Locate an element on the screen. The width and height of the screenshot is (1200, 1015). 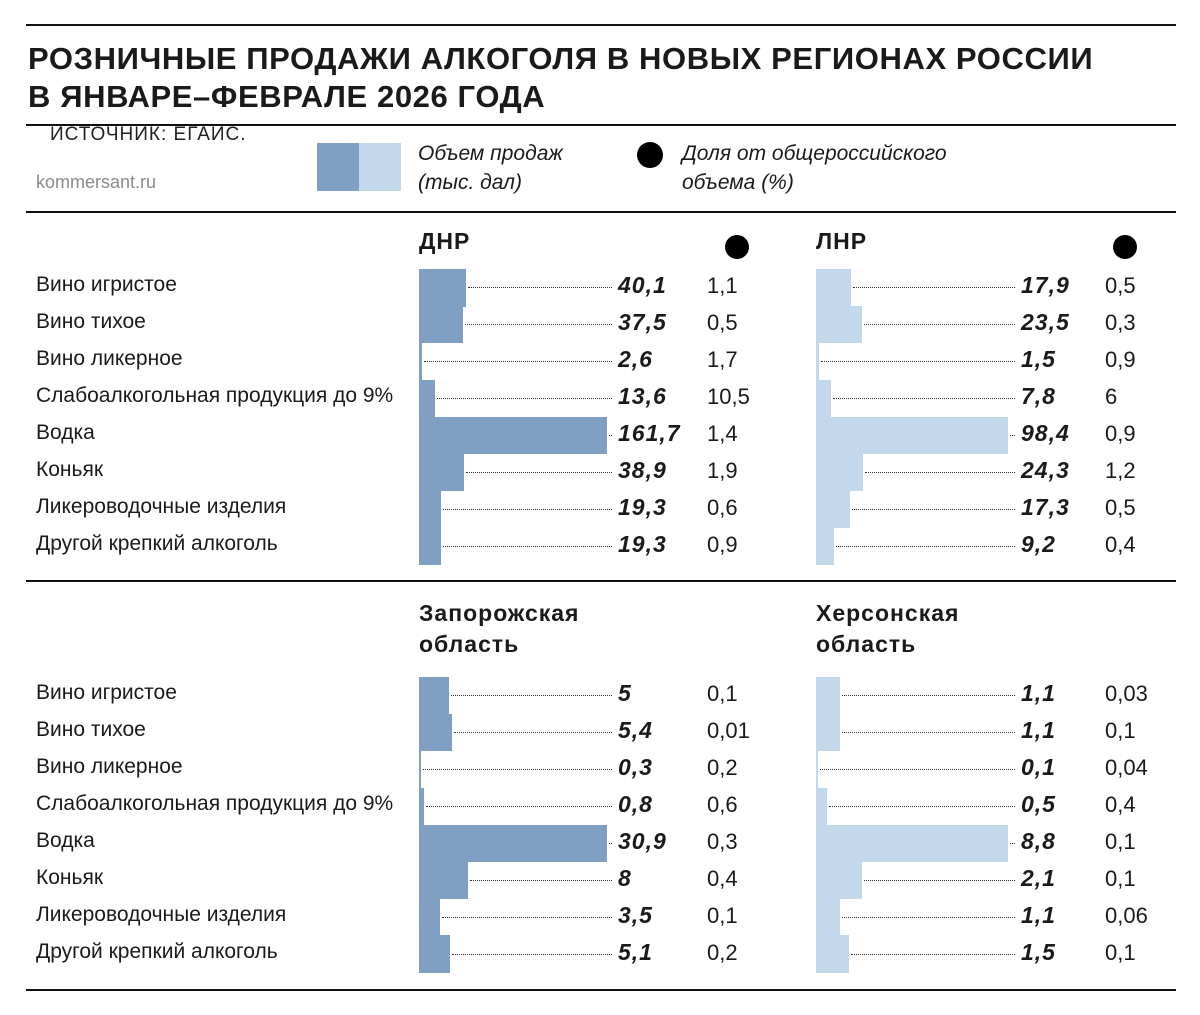
bottom-rule is located at coordinates (601, 990).